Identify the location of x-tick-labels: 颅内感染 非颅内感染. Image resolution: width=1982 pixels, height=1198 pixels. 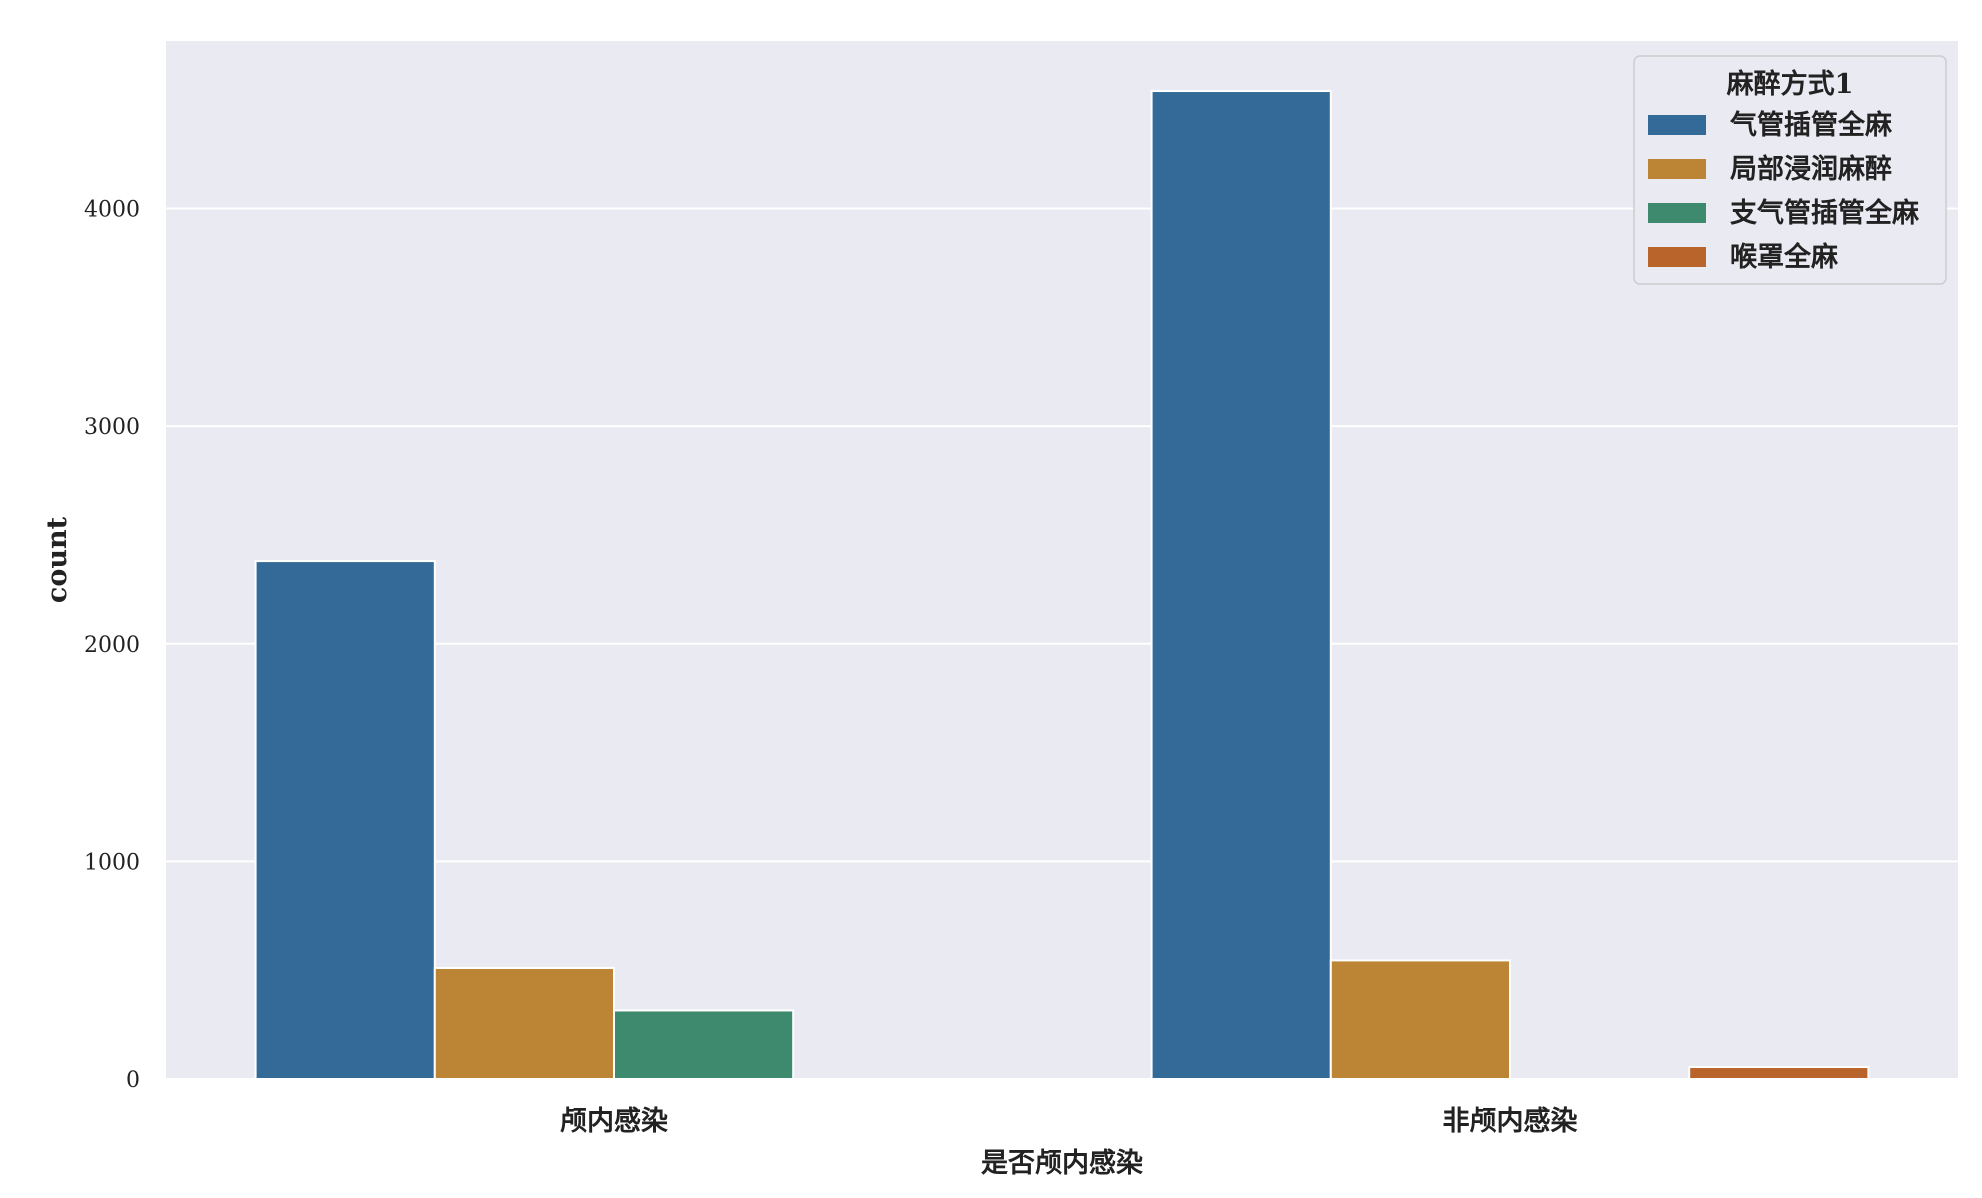
(1069, 1121).